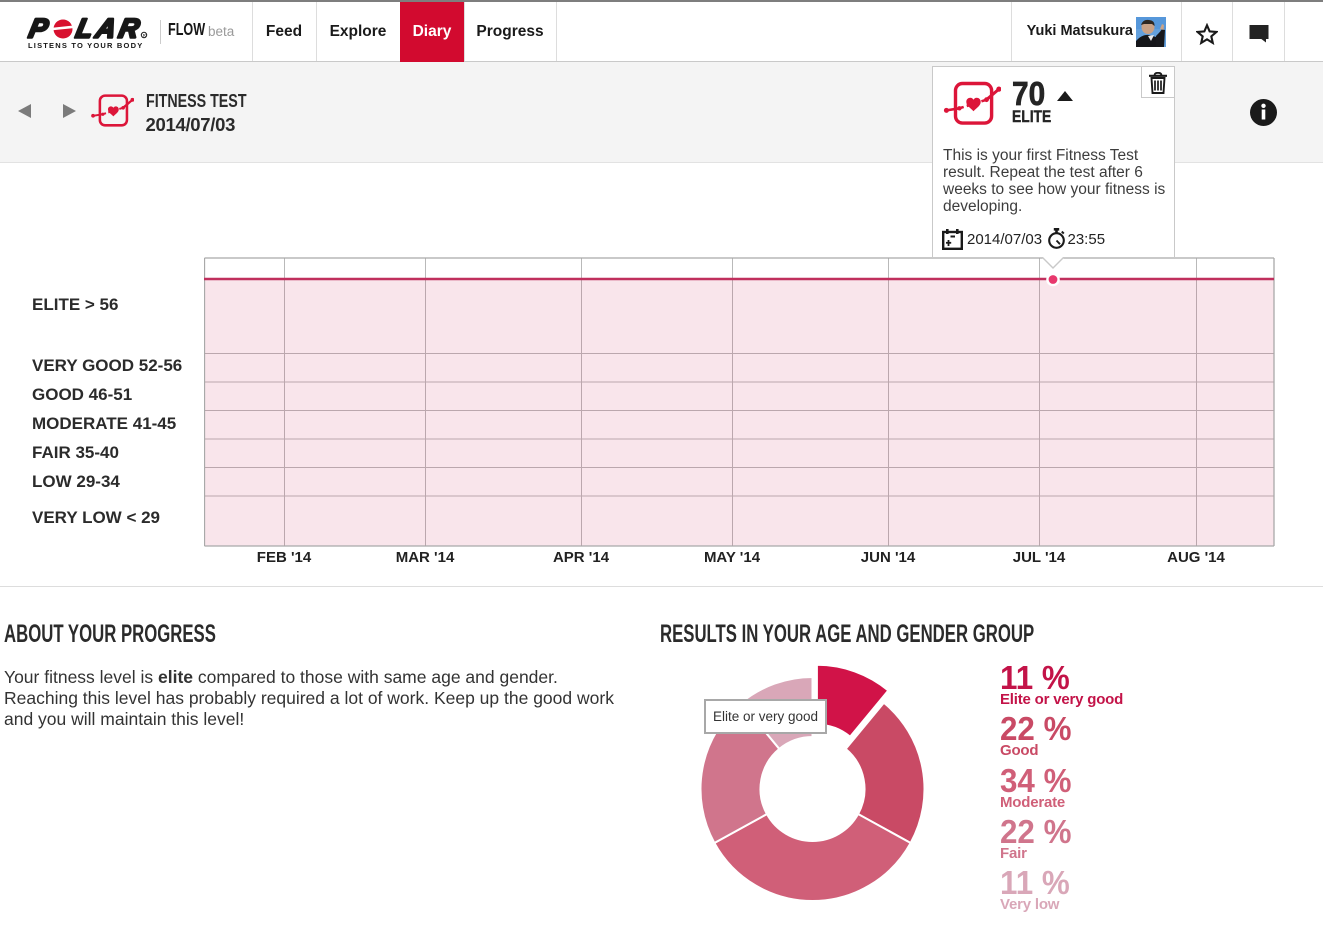  What do you see at coordinates (38, 28) in the screenshot?
I see `svg-text: P` at bounding box center [38, 28].